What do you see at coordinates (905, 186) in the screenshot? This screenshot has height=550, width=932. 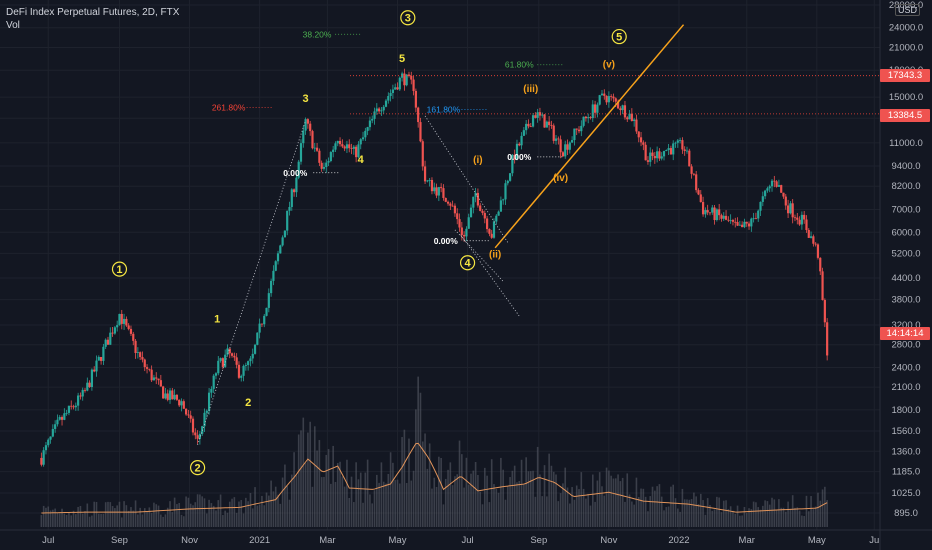 I see `y-tick-label: 8200.0` at bounding box center [905, 186].